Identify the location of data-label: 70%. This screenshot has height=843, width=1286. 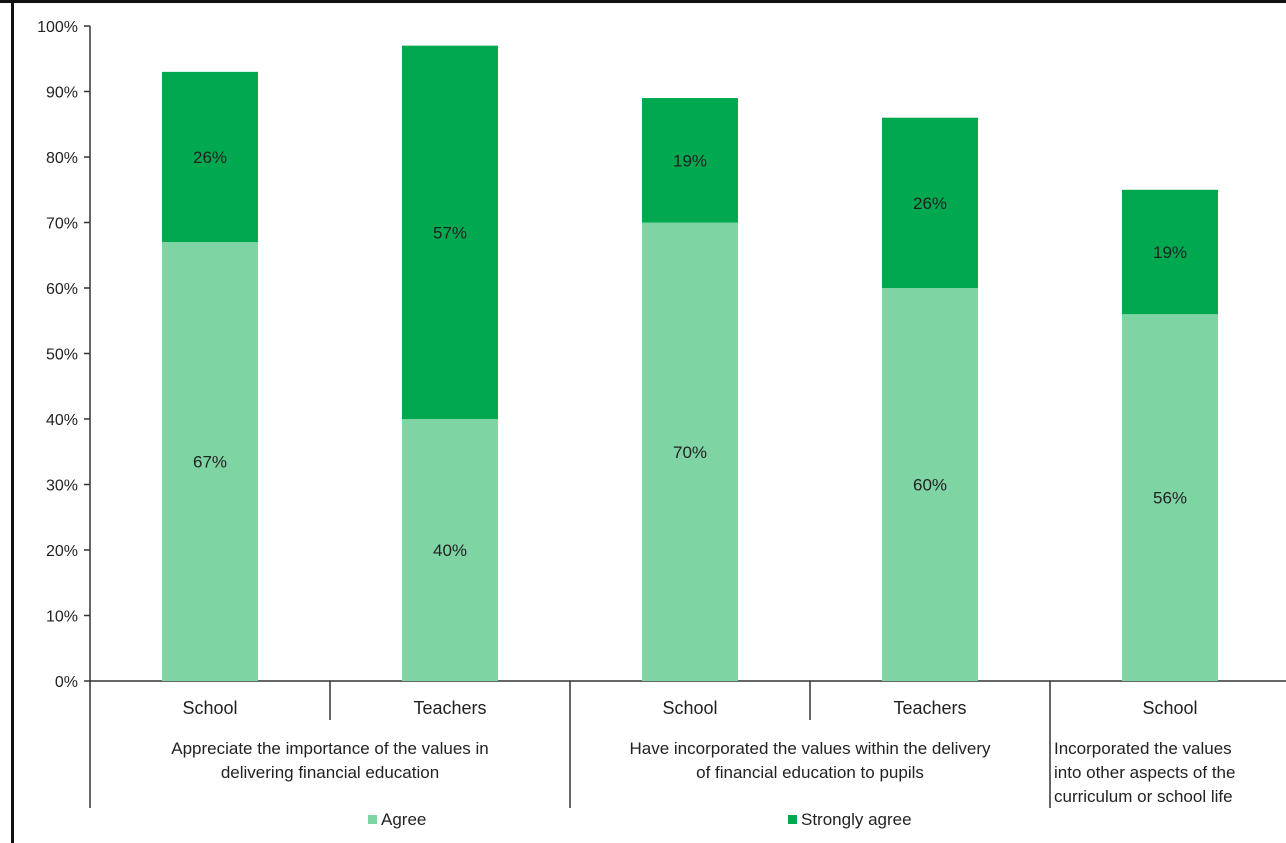
(690, 452).